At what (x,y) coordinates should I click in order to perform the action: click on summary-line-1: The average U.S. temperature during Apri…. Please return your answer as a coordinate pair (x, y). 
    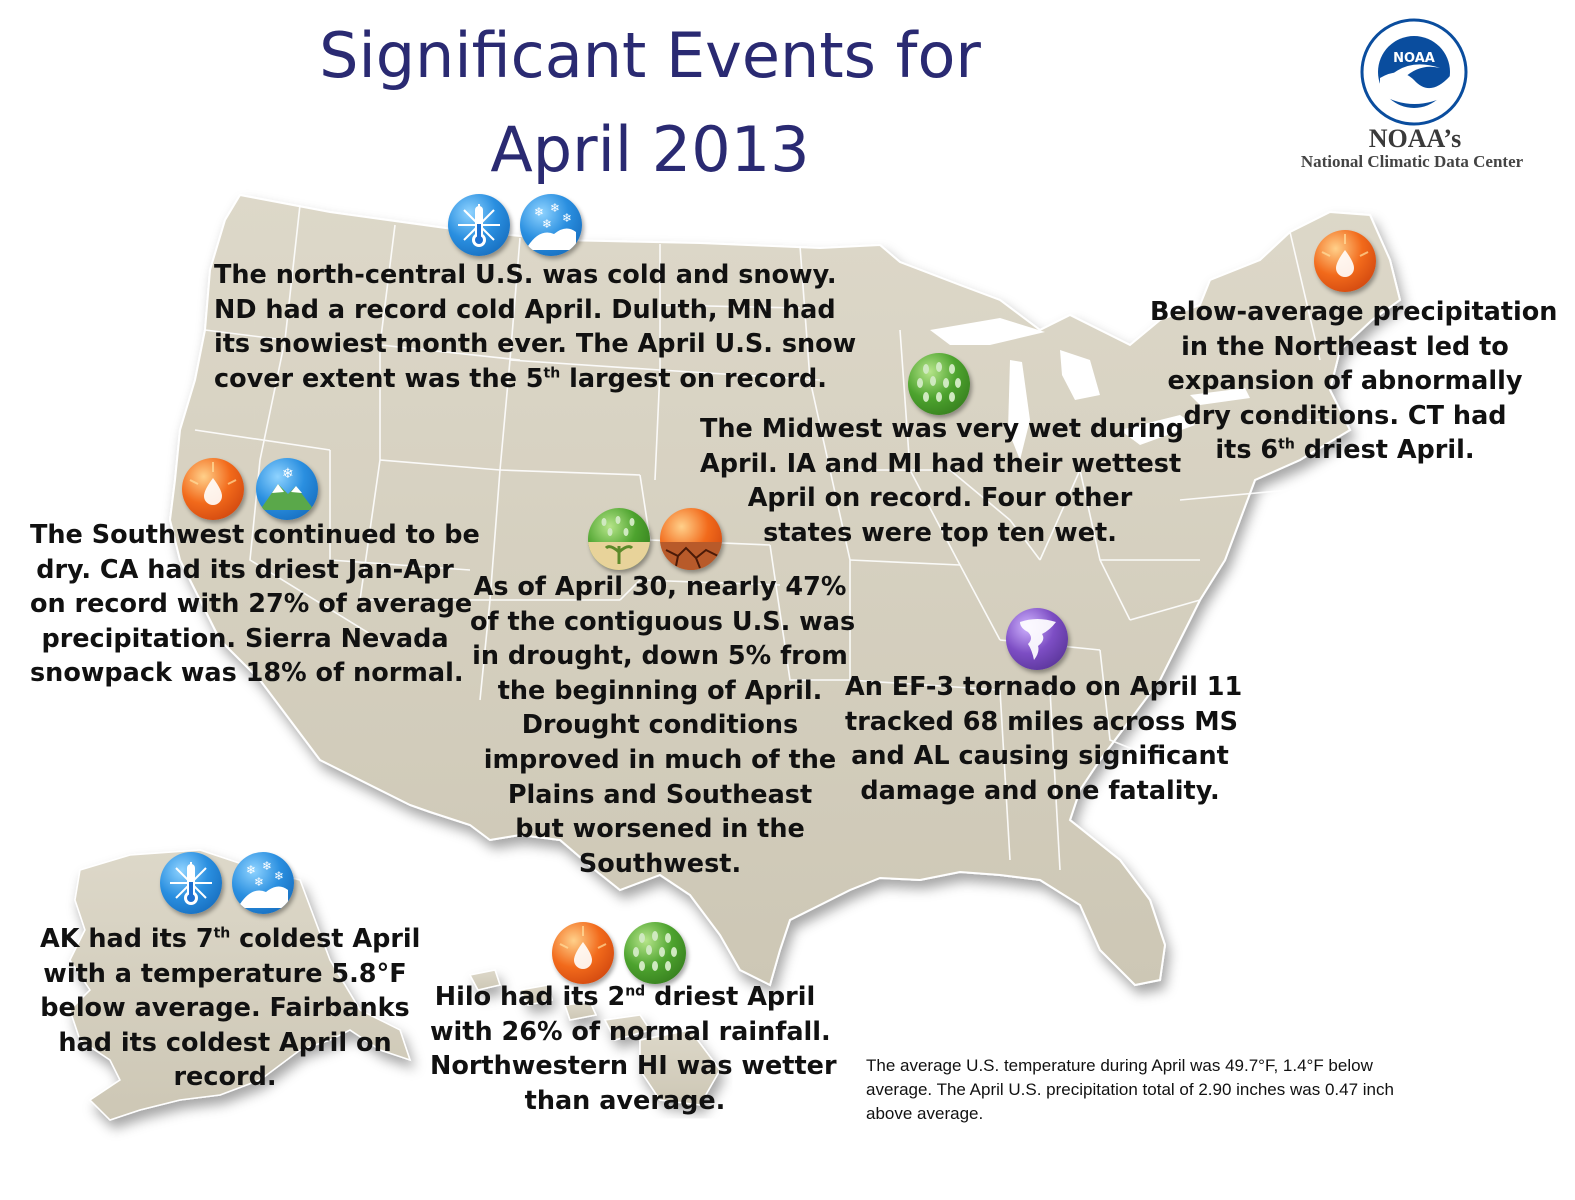
    Looking at the image, I should click on (1119, 1065).